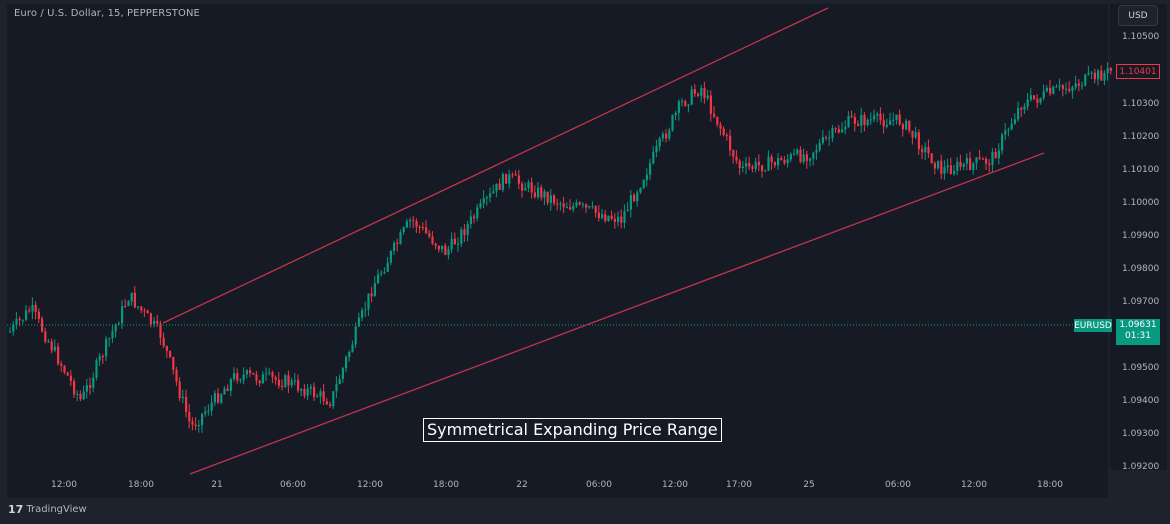 This screenshot has width=1170, height=524. Describe the element at coordinates (1141, 302) in the screenshot. I see `price-label: 1.09700` at that location.